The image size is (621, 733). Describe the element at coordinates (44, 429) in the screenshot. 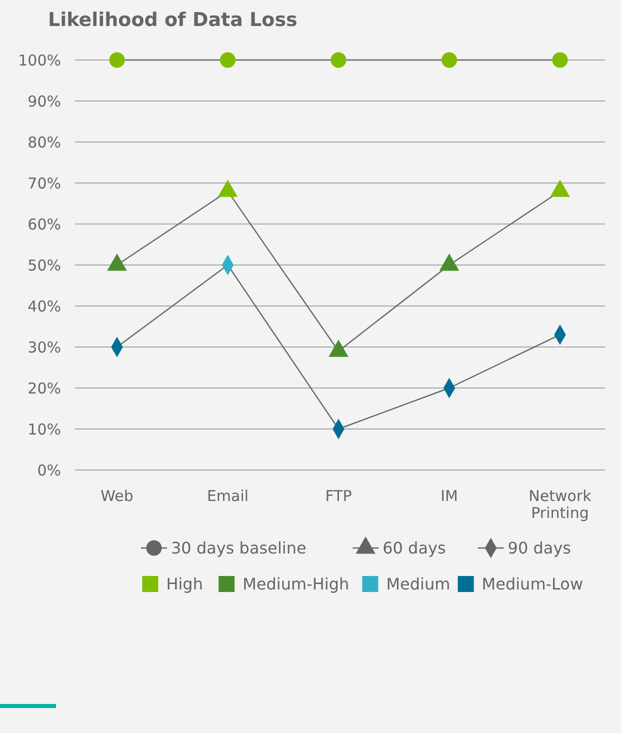

I see `y-tick-label: 10%` at that location.